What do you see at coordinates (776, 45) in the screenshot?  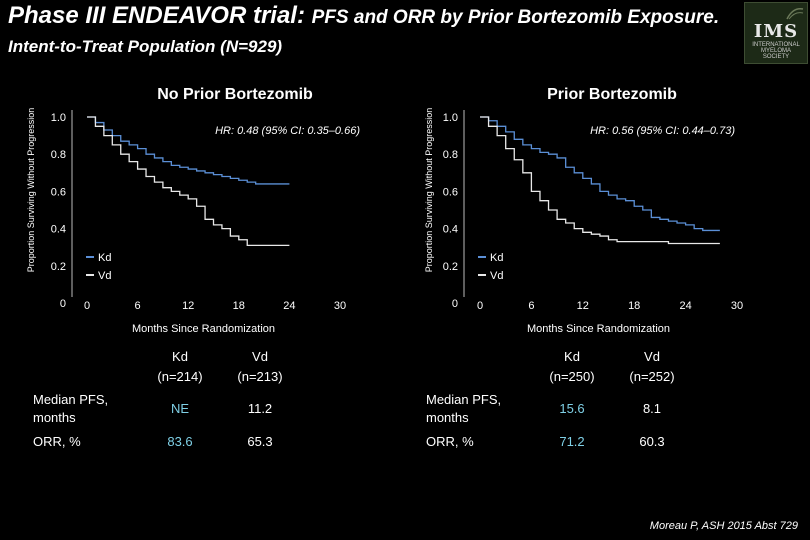 I see `logo-line1: INTERNATIONAL` at bounding box center [776, 45].